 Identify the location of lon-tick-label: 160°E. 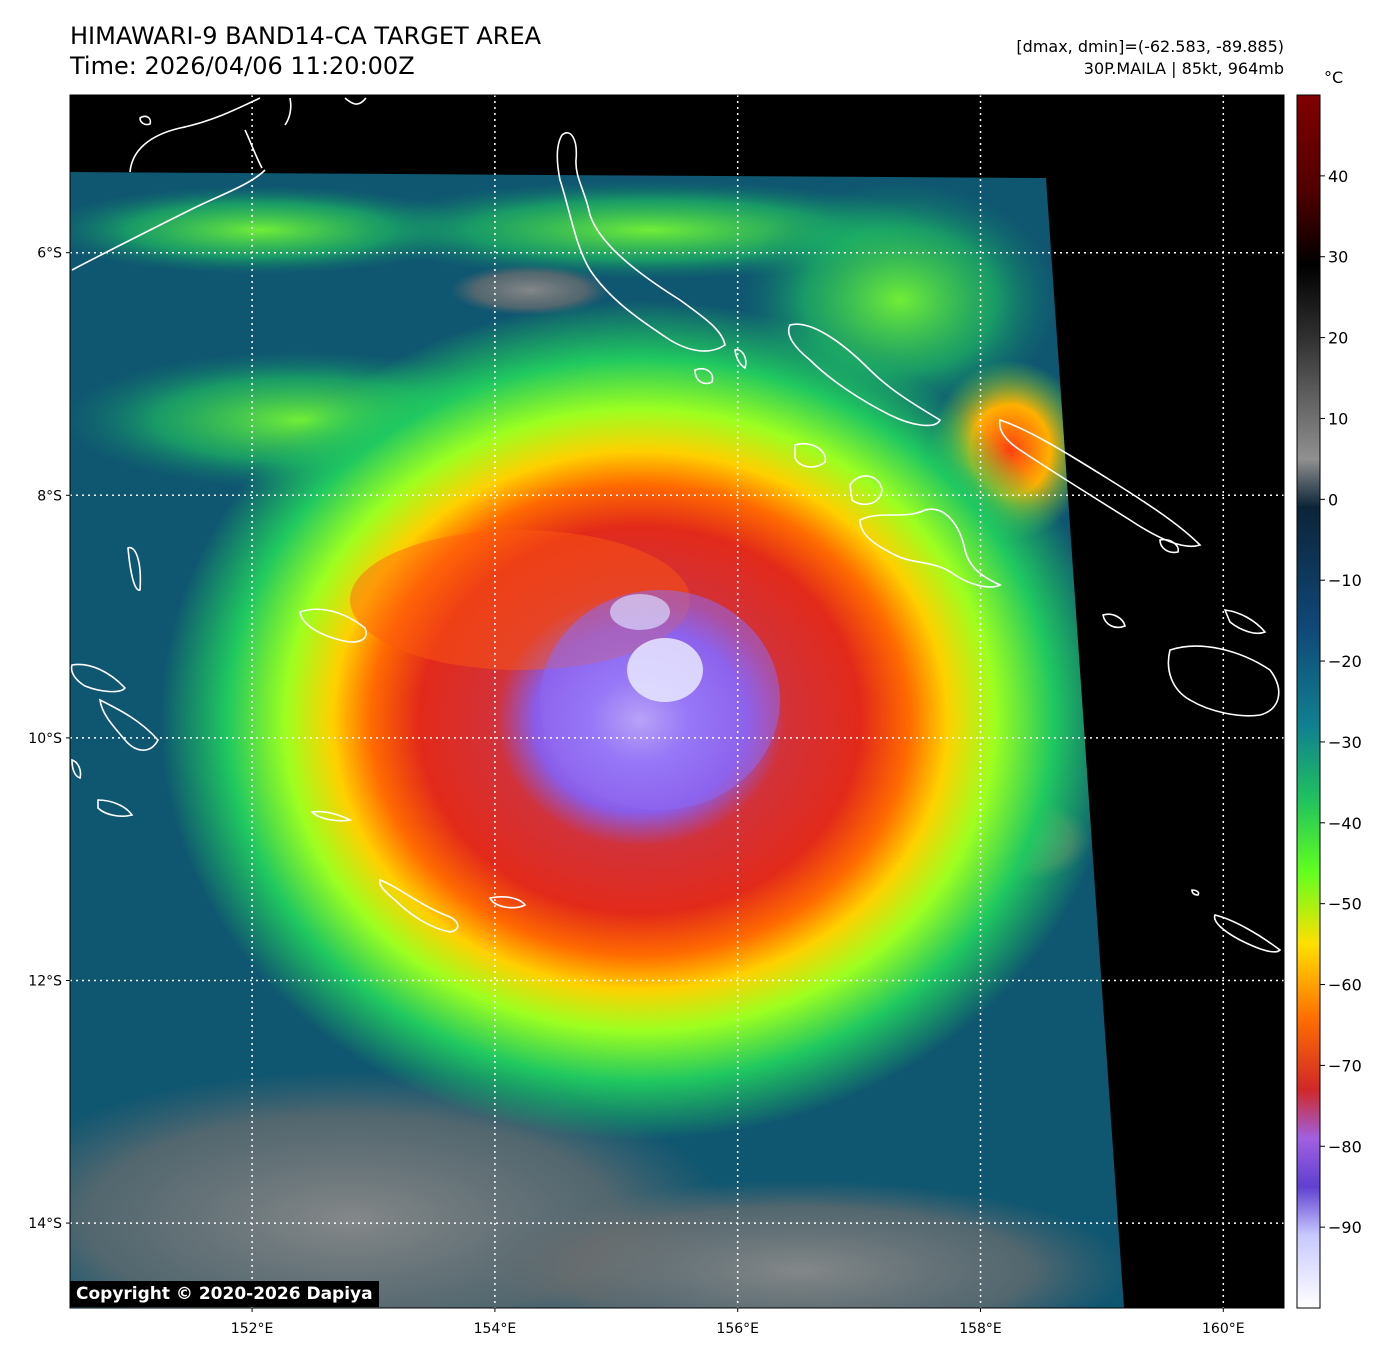
(1223, 1329).